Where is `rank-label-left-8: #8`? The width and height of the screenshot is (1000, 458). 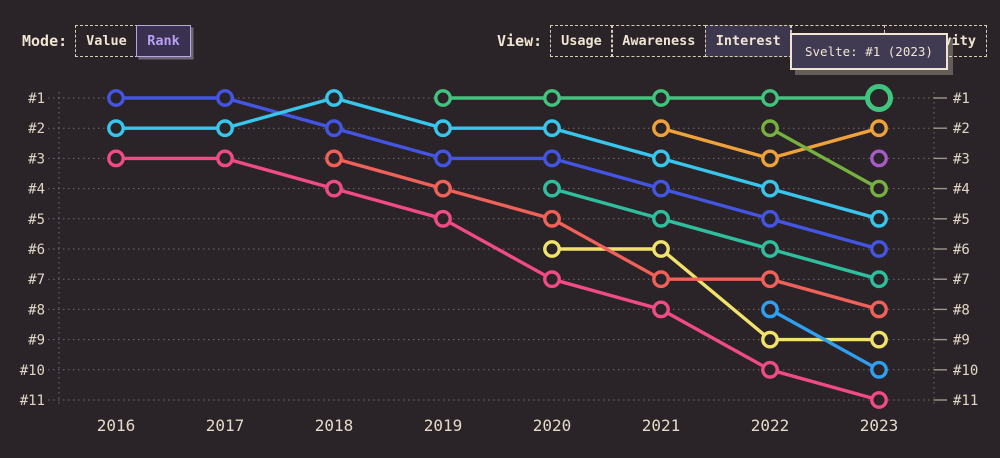
rank-label-left-8: #8 is located at coordinates (36, 310).